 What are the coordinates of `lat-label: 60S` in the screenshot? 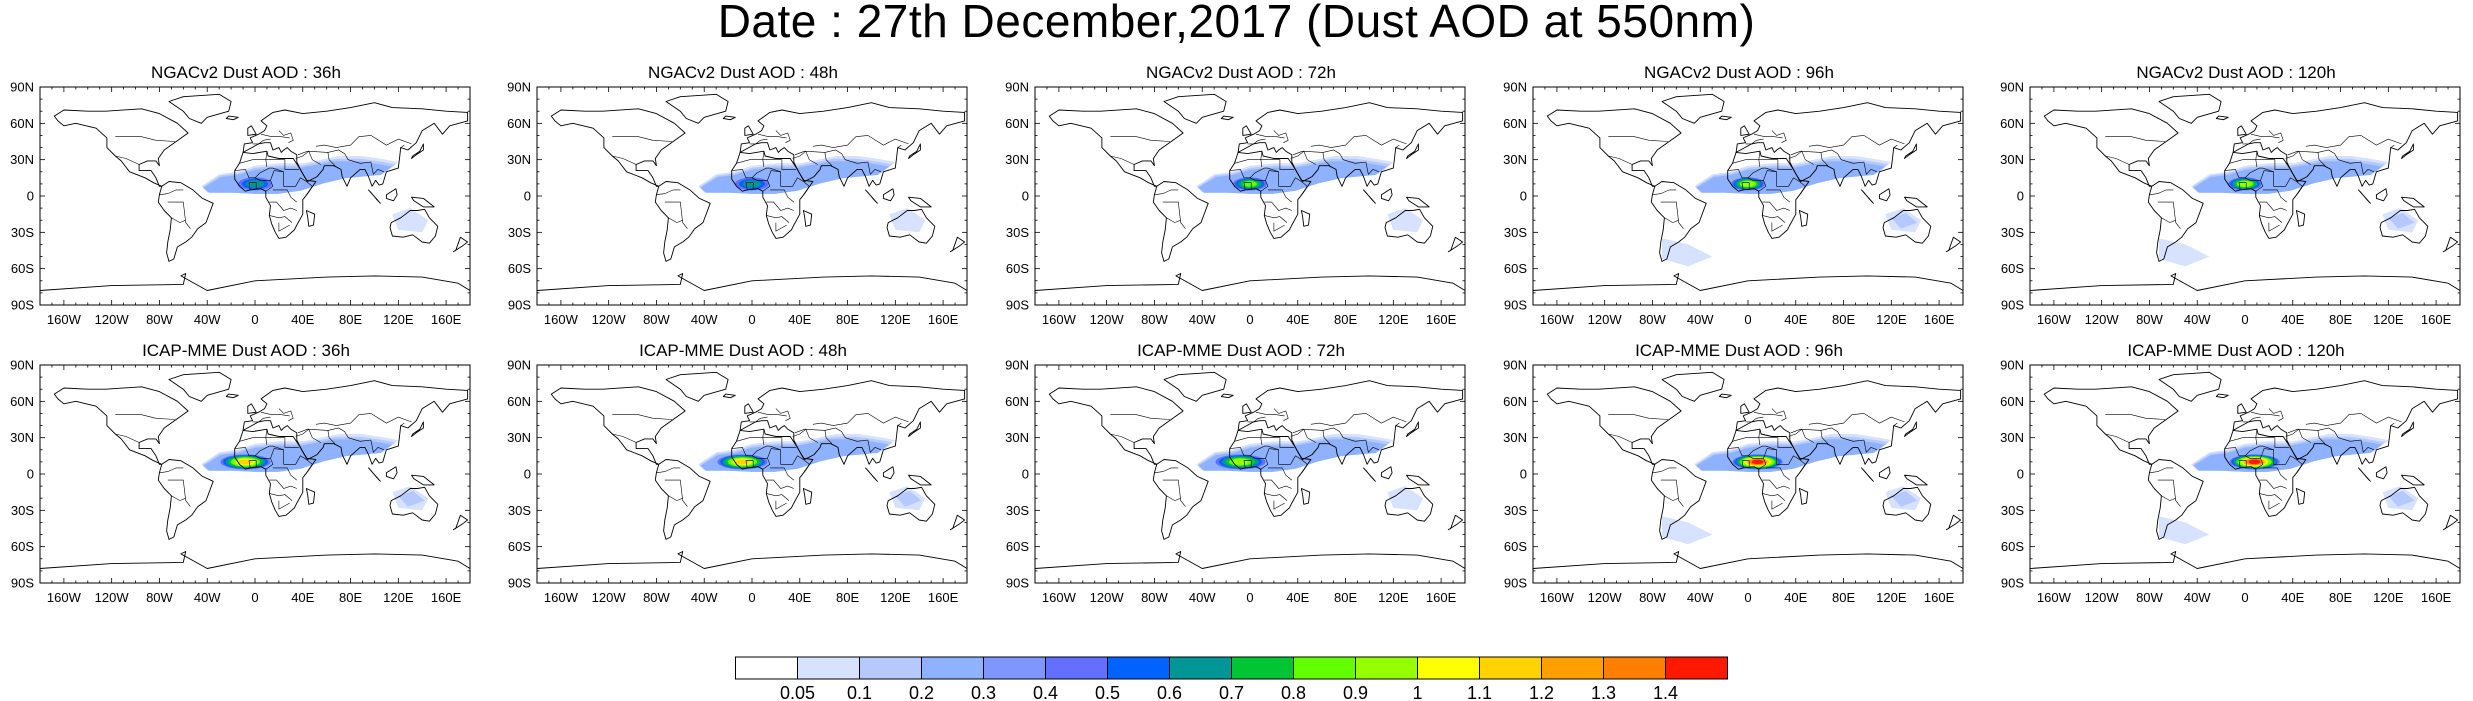 It's located at (519, 268).